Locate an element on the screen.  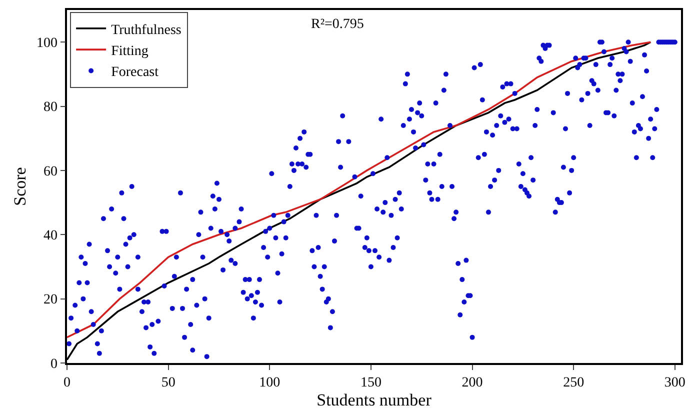
x-tick-label: 100 is located at coordinates (269, 383).